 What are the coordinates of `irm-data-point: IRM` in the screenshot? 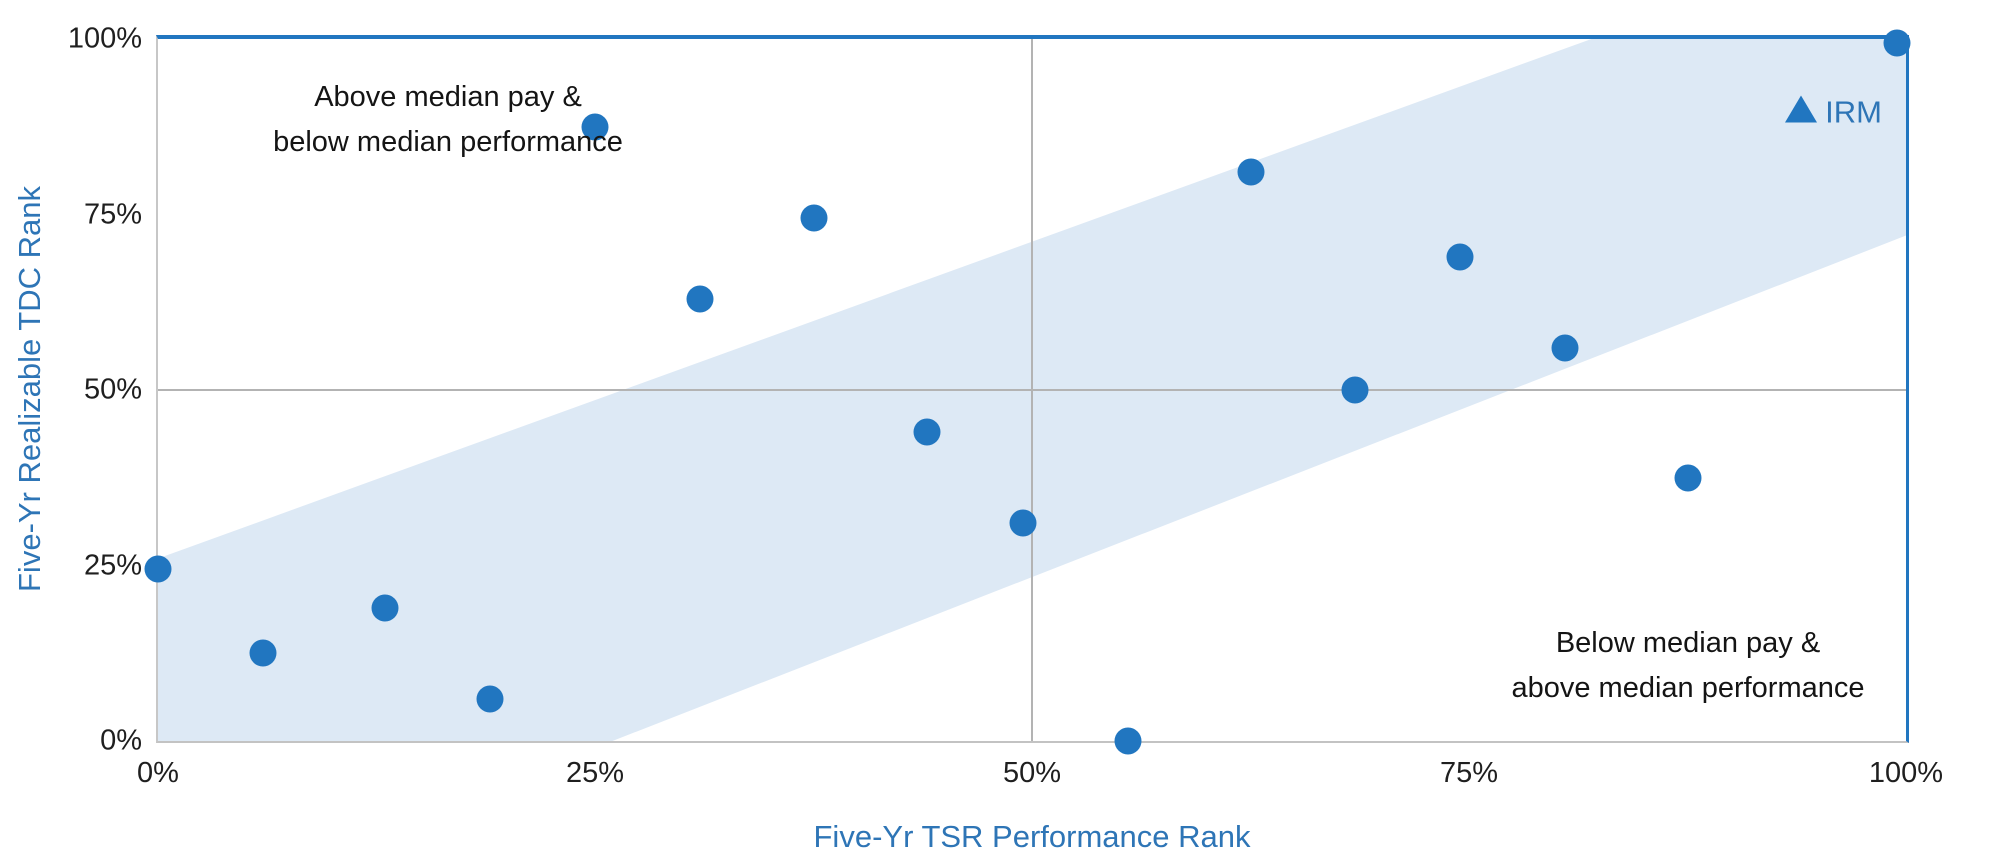 It's located at (1833, 111).